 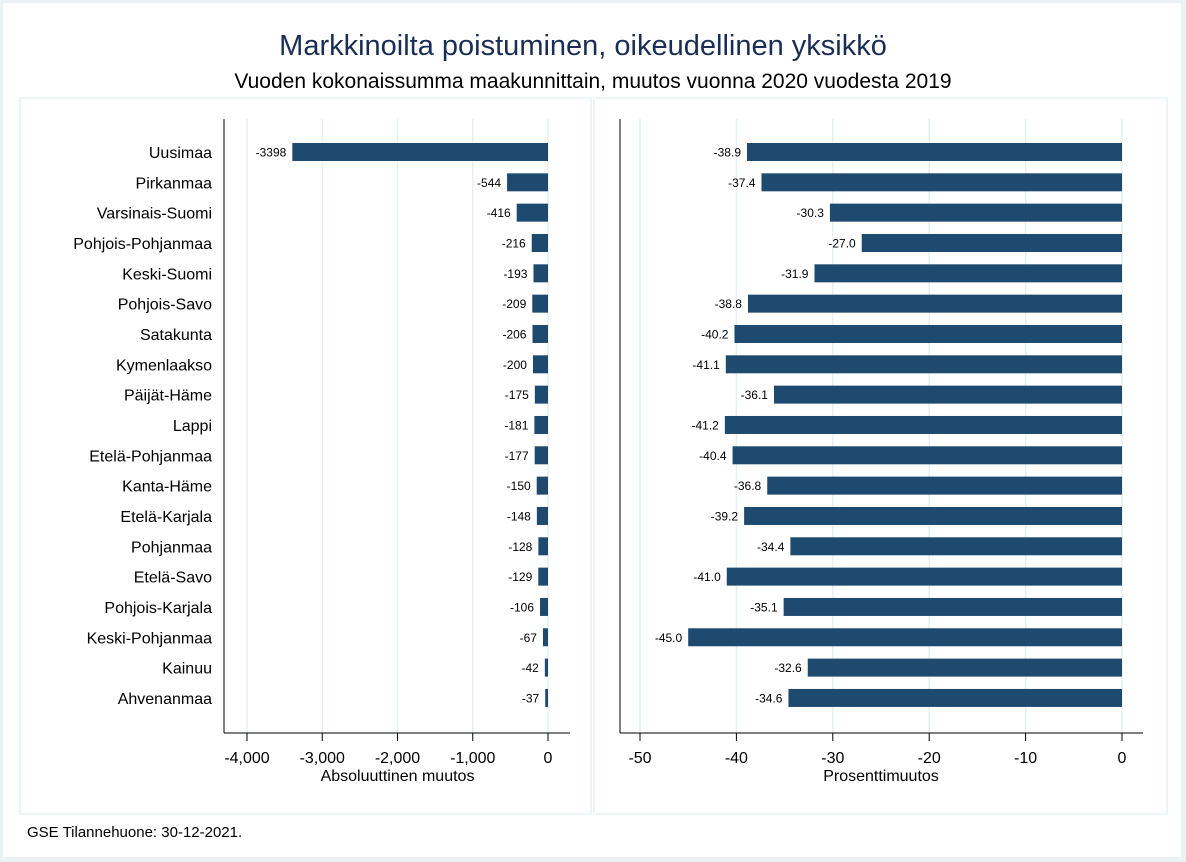 I want to click on left-value-label: -67, so click(x=529, y=638).